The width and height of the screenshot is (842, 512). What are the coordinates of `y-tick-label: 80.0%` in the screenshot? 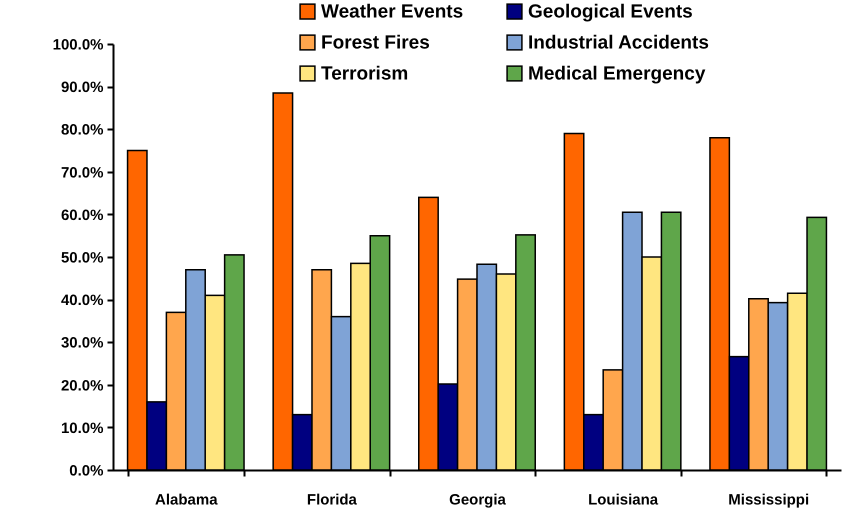 It's located at (82, 130).